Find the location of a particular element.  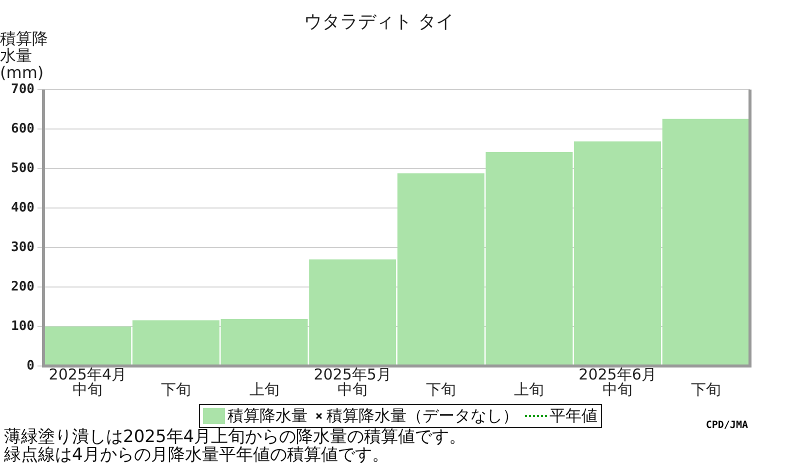

legend-label: 平年値 is located at coordinates (574, 416).